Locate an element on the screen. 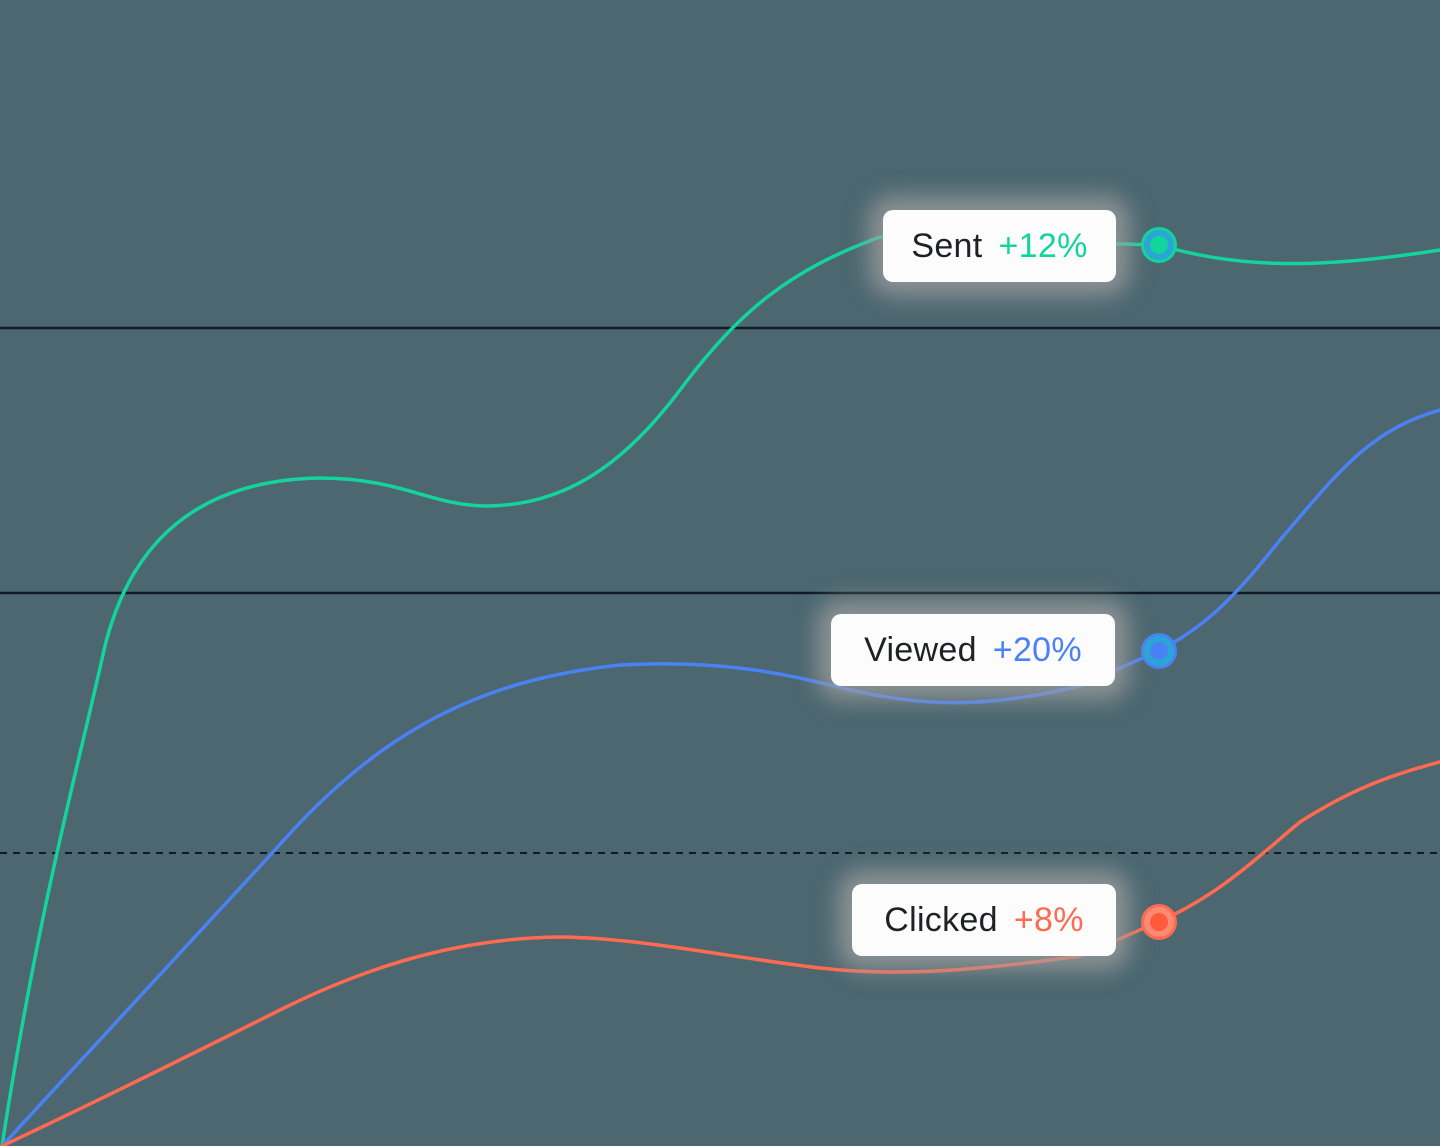 This screenshot has width=1440, height=1146. callout-sent: Sent +12% is located at coordinates (999, 246).